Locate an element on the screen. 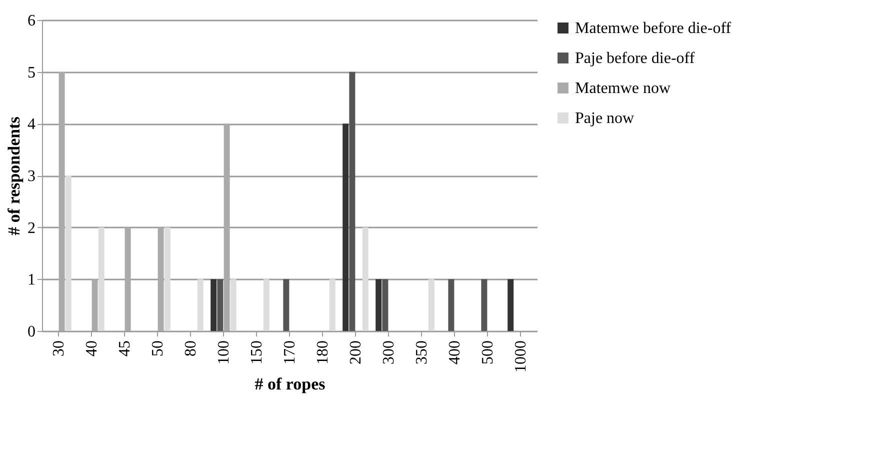  y-tick-label: 2 is located at coordinates (32, 228).